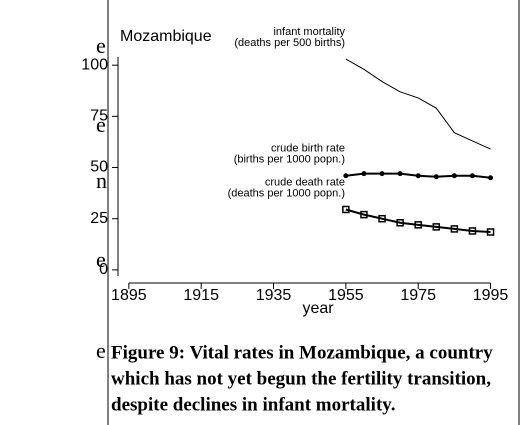 The width and height of the screenshot is (529, 425). I want to click on x-tick-label: 1915, so click(201, 295).